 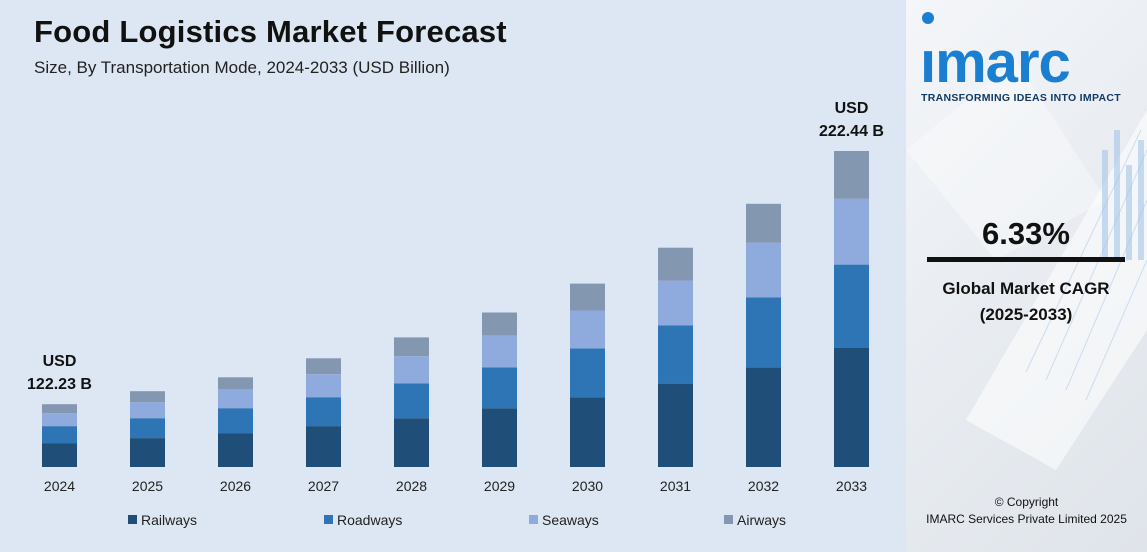 What do you see at coordinates (235, 450) in the screenshot?
I see `bar-railways-2026` at bounding box center [235, 450].